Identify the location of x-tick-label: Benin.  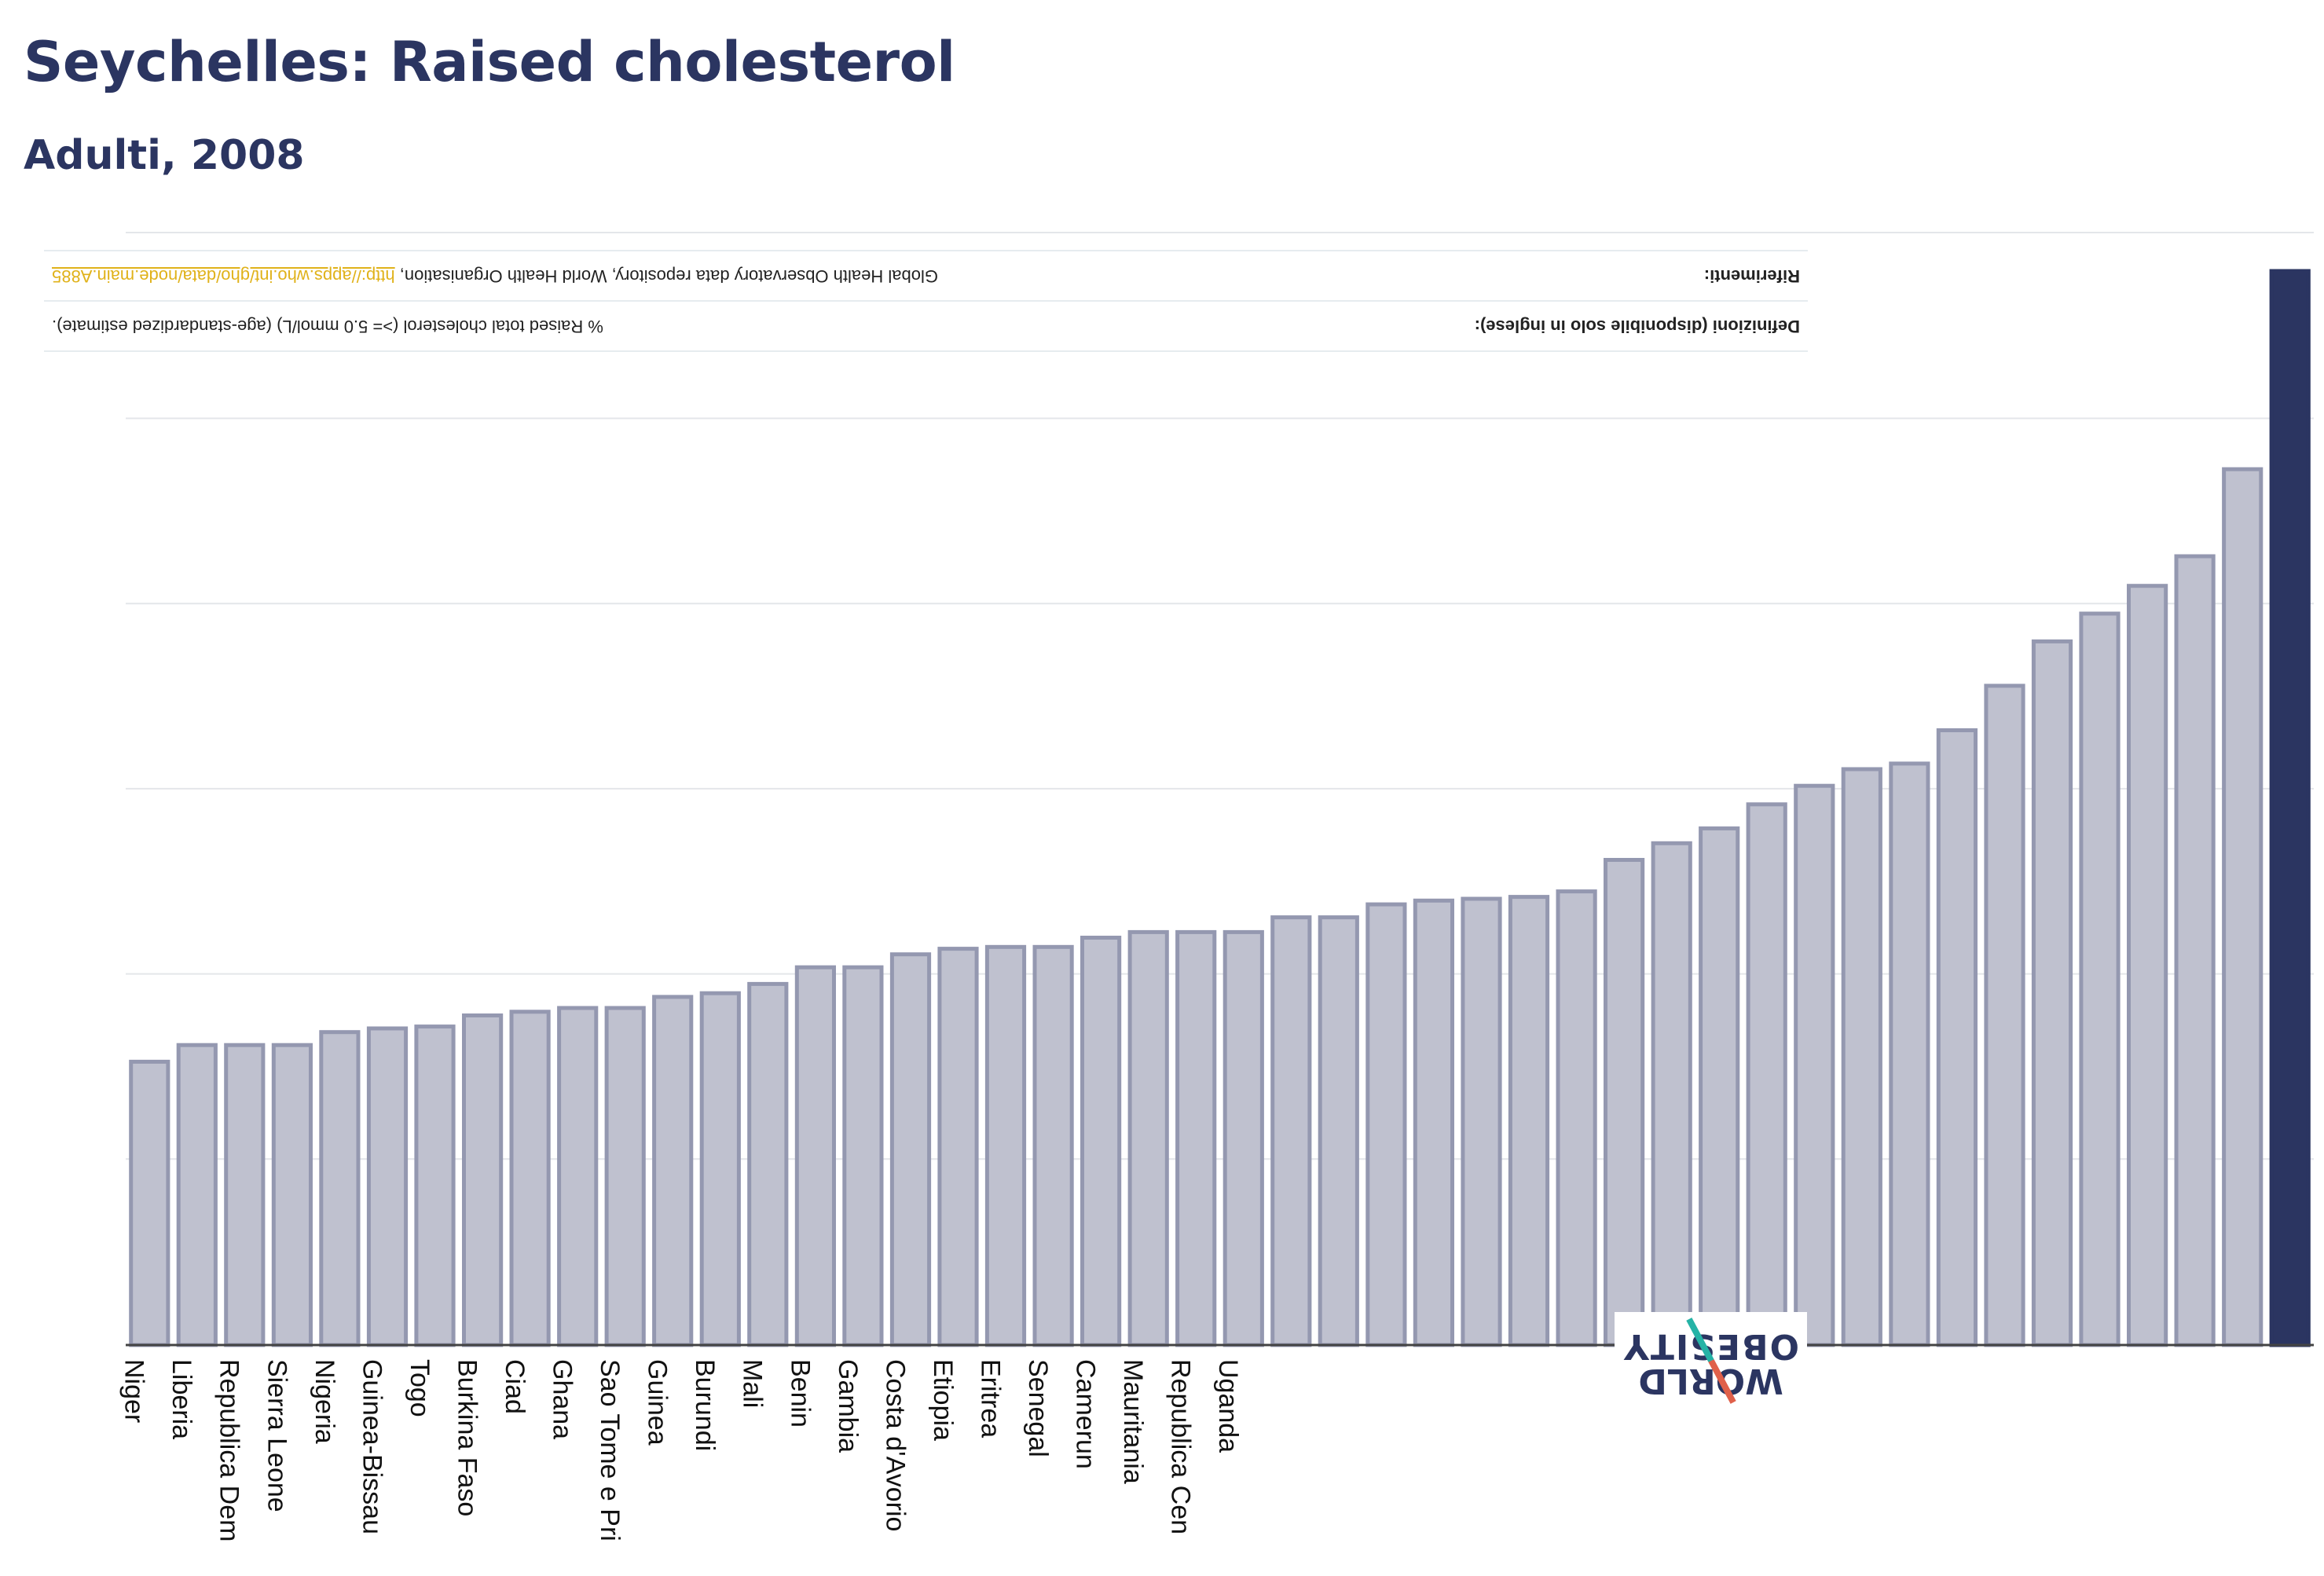
(800, 1393).